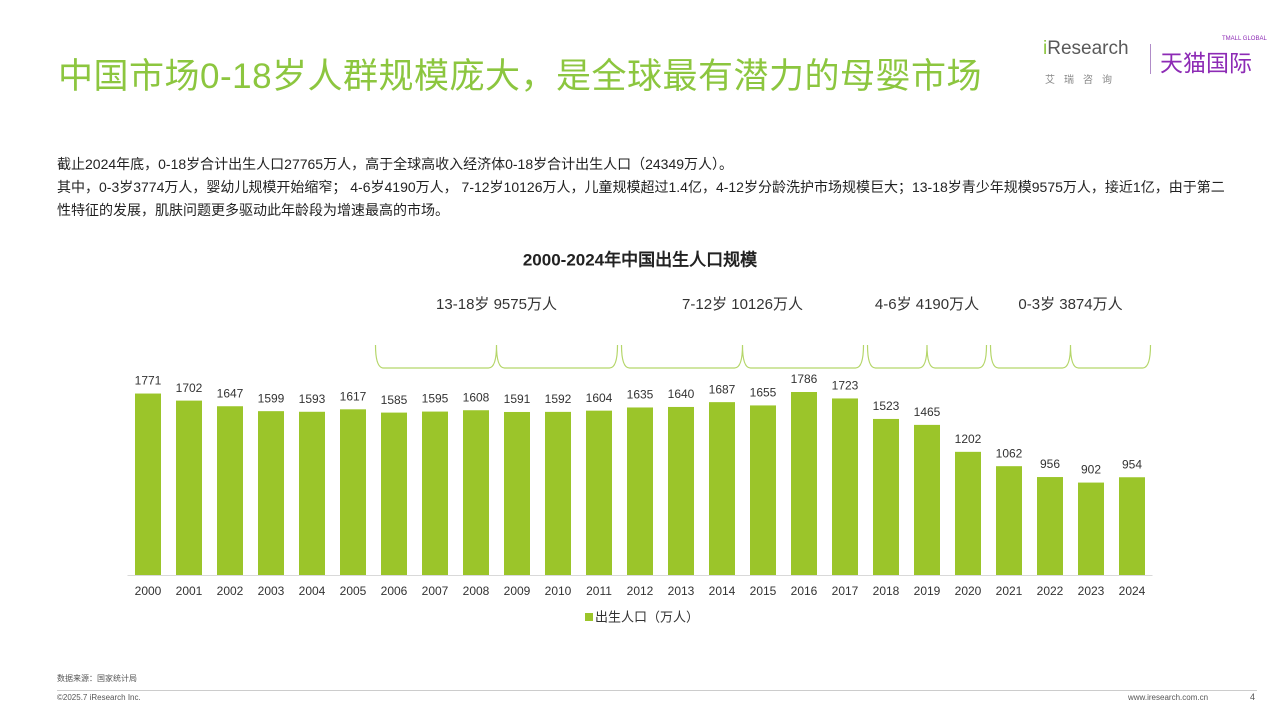 The image size is (1280, 720). I want to click on logo-research: Research, so click(1088, 48).